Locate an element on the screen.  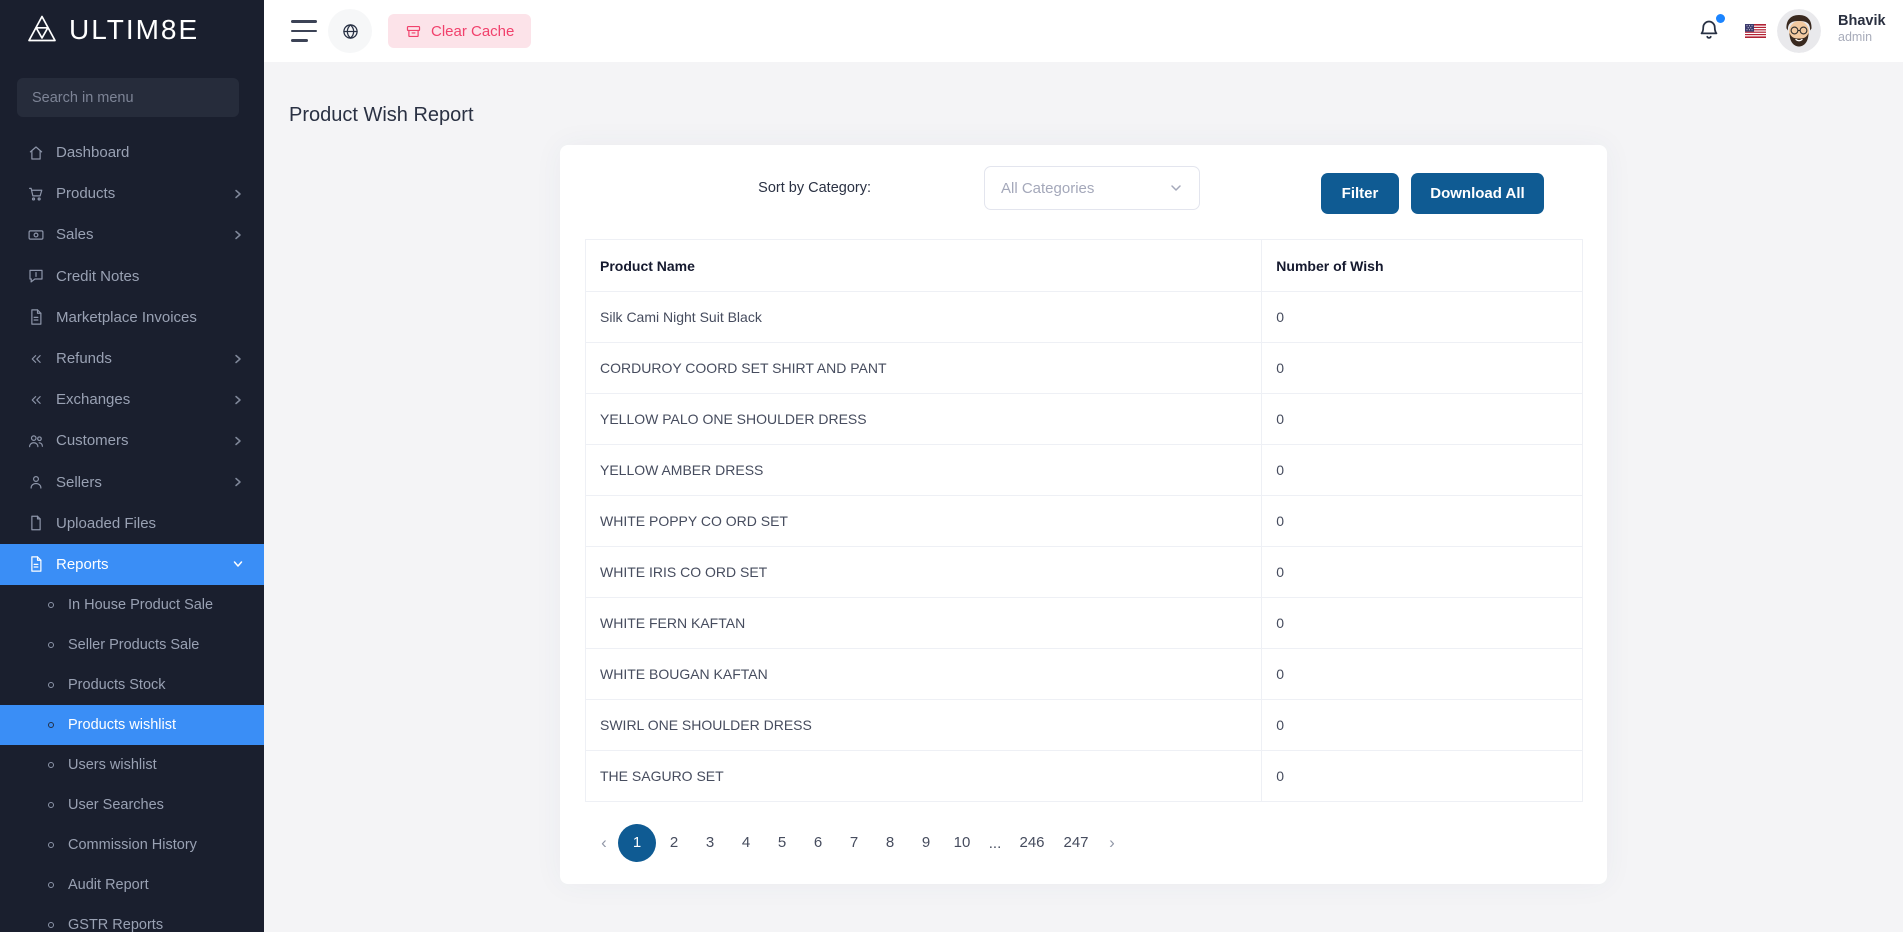
table-row: WHITE POPPY CO ORD SET 0 is located at coordinates (1083, 521).